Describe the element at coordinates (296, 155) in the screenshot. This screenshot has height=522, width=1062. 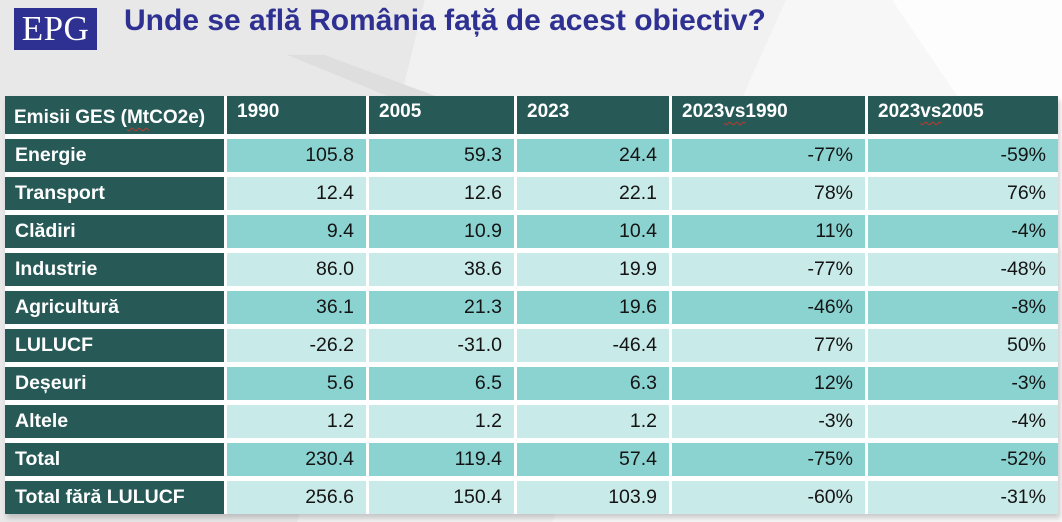
I see `value-cell: 105.8` at that location.